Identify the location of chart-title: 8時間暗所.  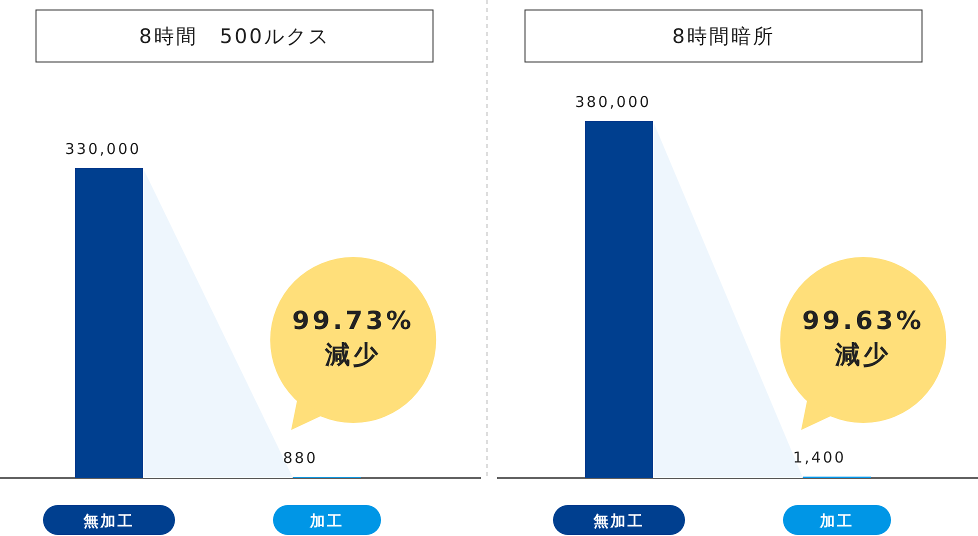
(723, 36).